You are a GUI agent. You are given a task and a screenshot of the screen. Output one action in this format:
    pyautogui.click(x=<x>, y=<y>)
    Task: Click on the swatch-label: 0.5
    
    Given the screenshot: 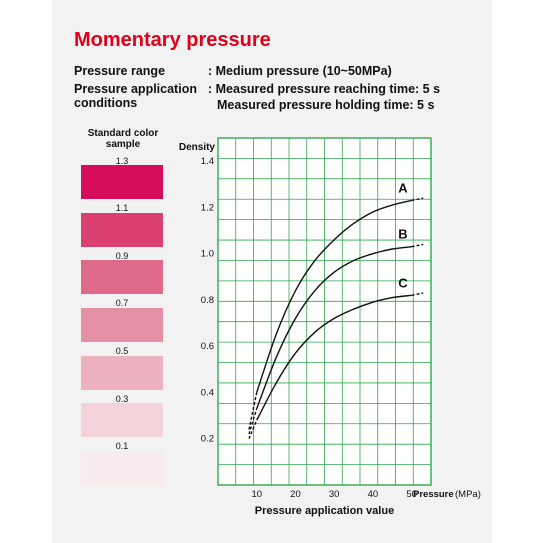 What is the action you would take?
    pyautogui.click(x=122, y=351)
    